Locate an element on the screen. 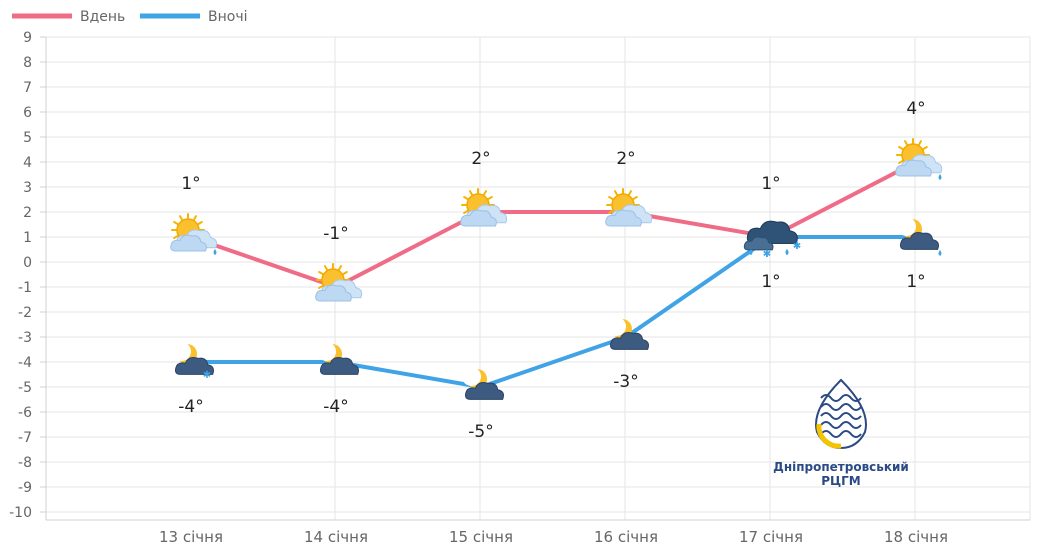  y-tick-label: 2 is located at coordinates (27, 213).